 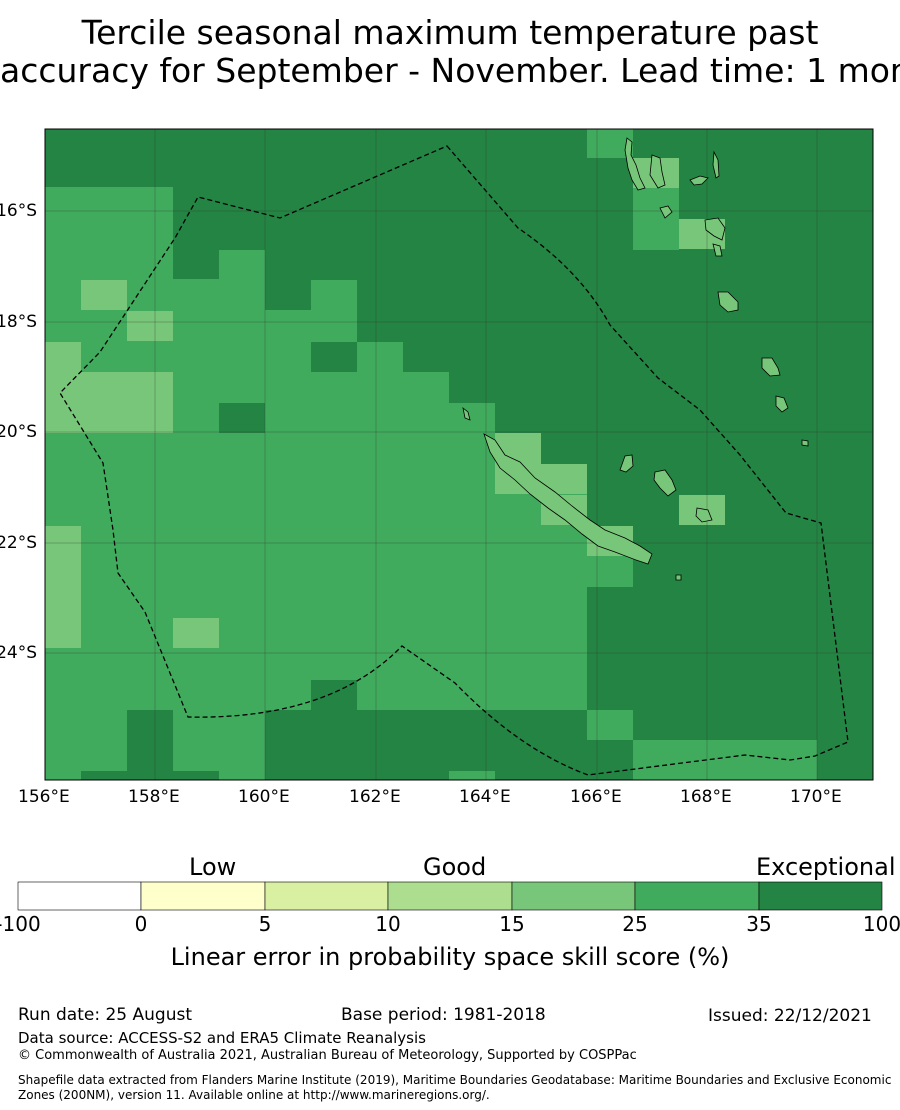 What do you see at coordinates (512, 924) in the screenshot?
I see `colorbar-tick-label: 15` at bounding box center [512, 924].